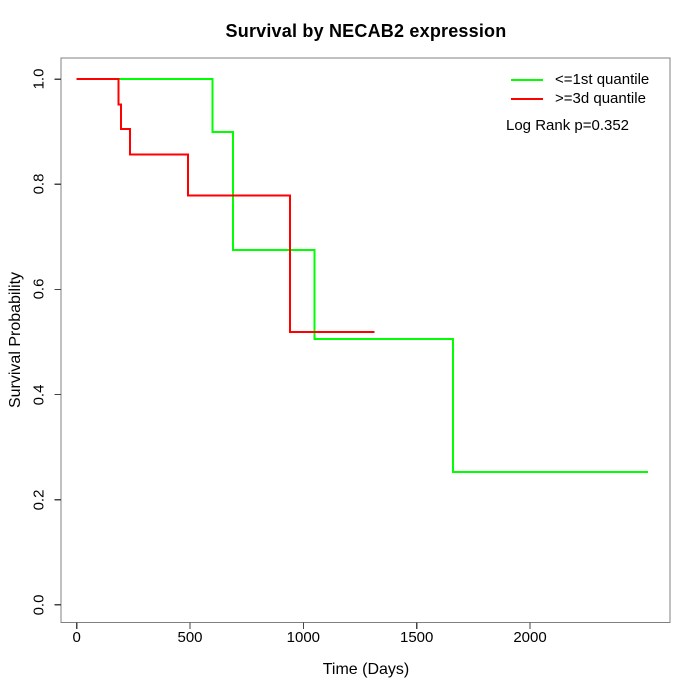 Image resolution: width=700 pixels, height=700 pixels. I want to click on y-tick-label: 0.0, so click(39, 605).